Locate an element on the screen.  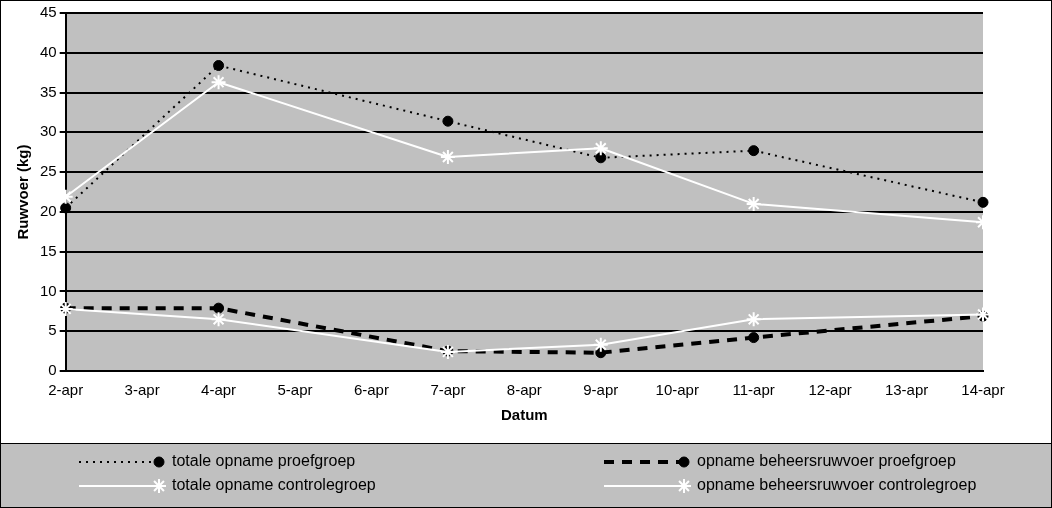
x-tick-label: 2-apr is located at coordinates (66, 390).